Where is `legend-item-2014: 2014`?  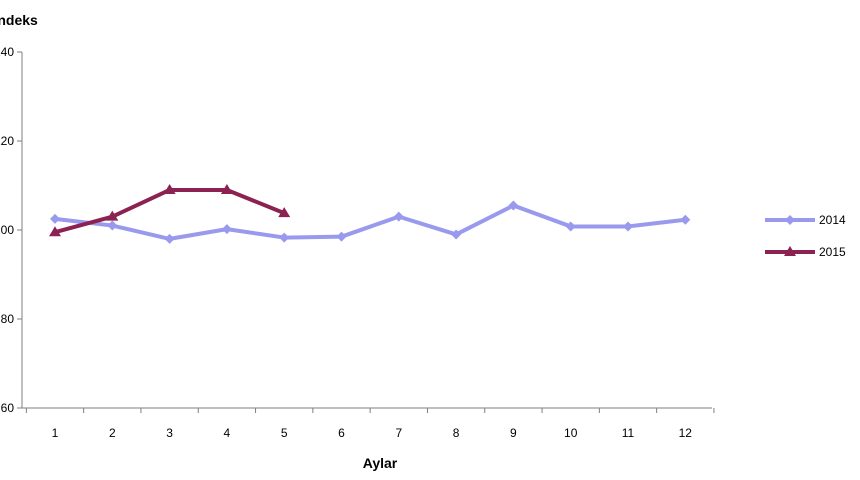
legend-item-2014: 2014 is located at coordinates (805, 220).